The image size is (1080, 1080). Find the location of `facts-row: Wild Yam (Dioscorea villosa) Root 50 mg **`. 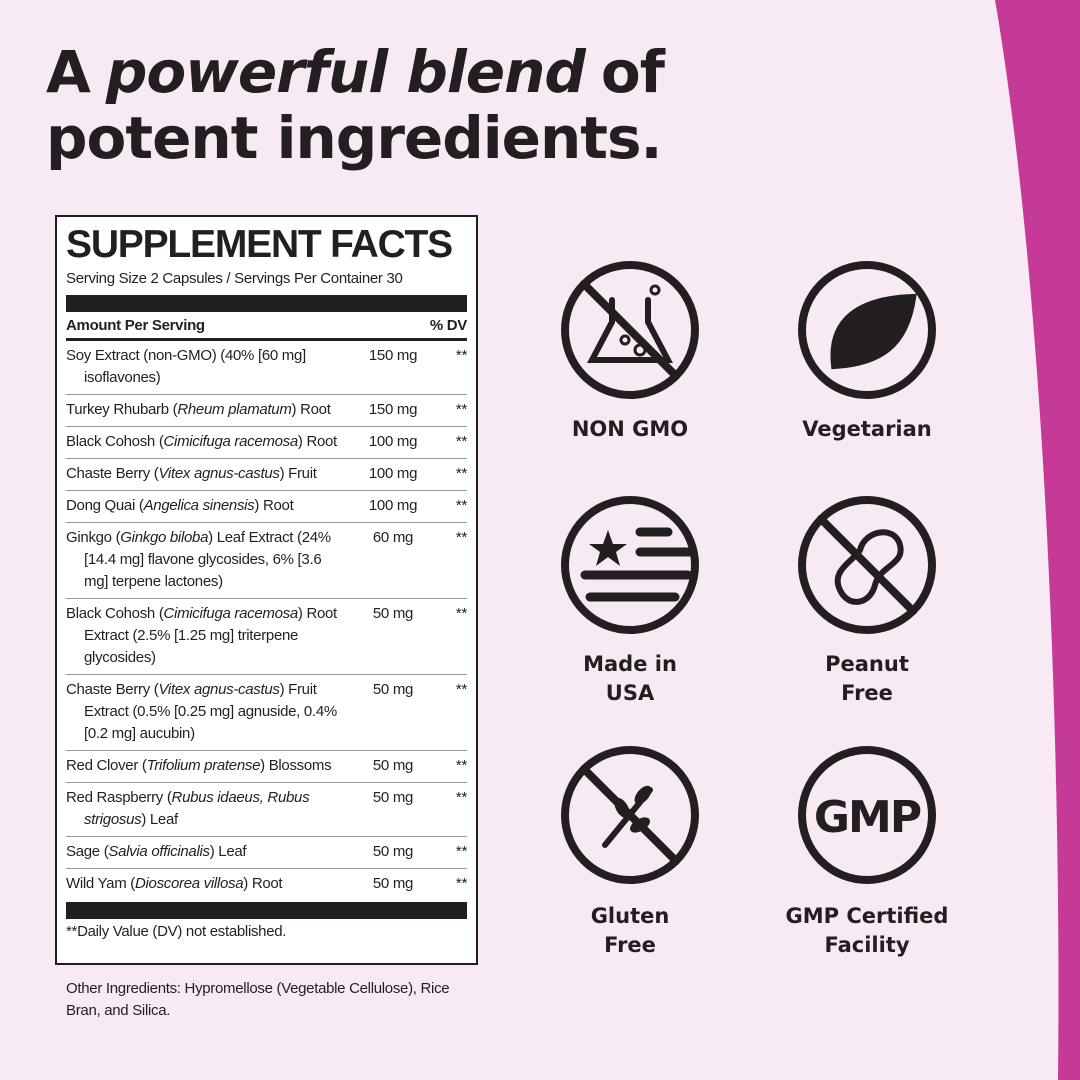

facts-row: Wild Yam (Dioscorea villosa) Root 50 mg ** is located at coordinates (266, 884).